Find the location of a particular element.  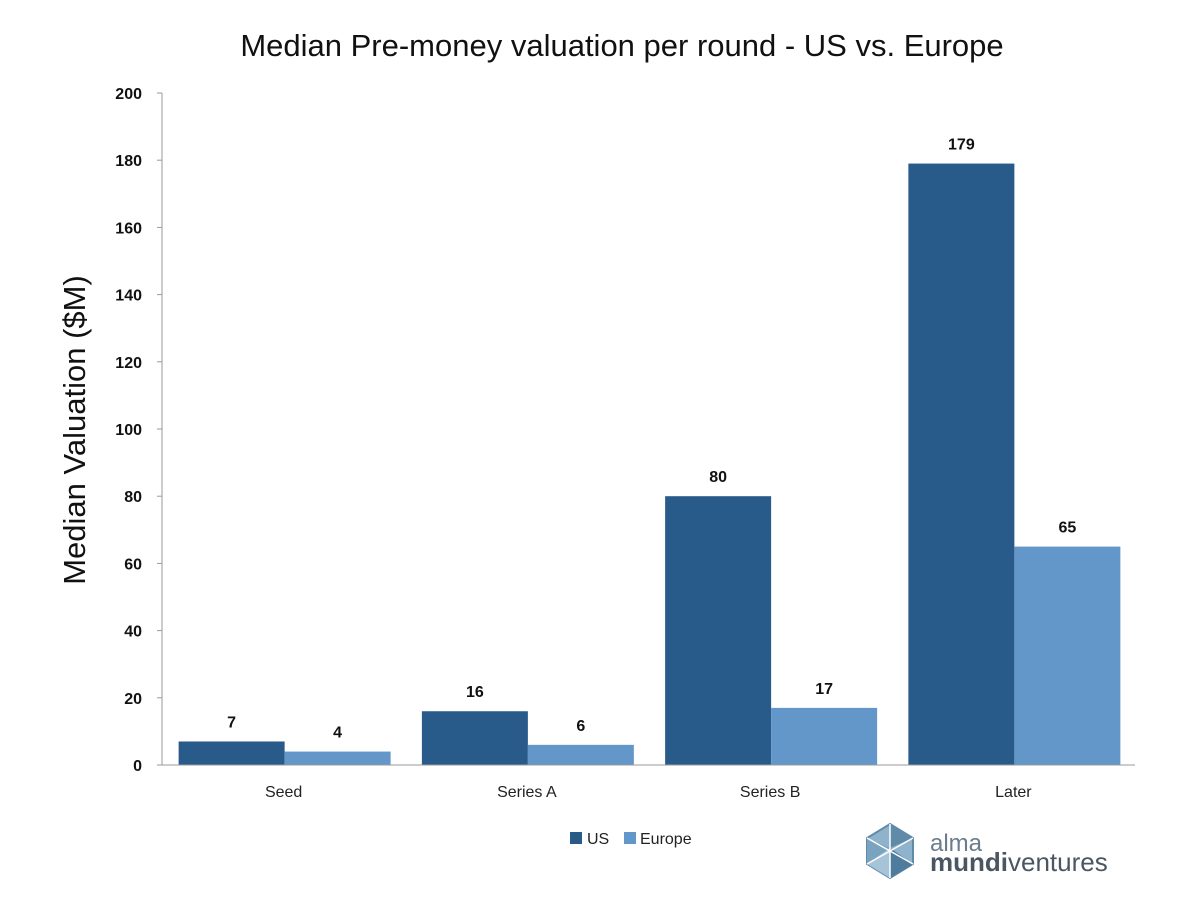

brand-logo: alma mundiventures is located at coordinates (987, 851).